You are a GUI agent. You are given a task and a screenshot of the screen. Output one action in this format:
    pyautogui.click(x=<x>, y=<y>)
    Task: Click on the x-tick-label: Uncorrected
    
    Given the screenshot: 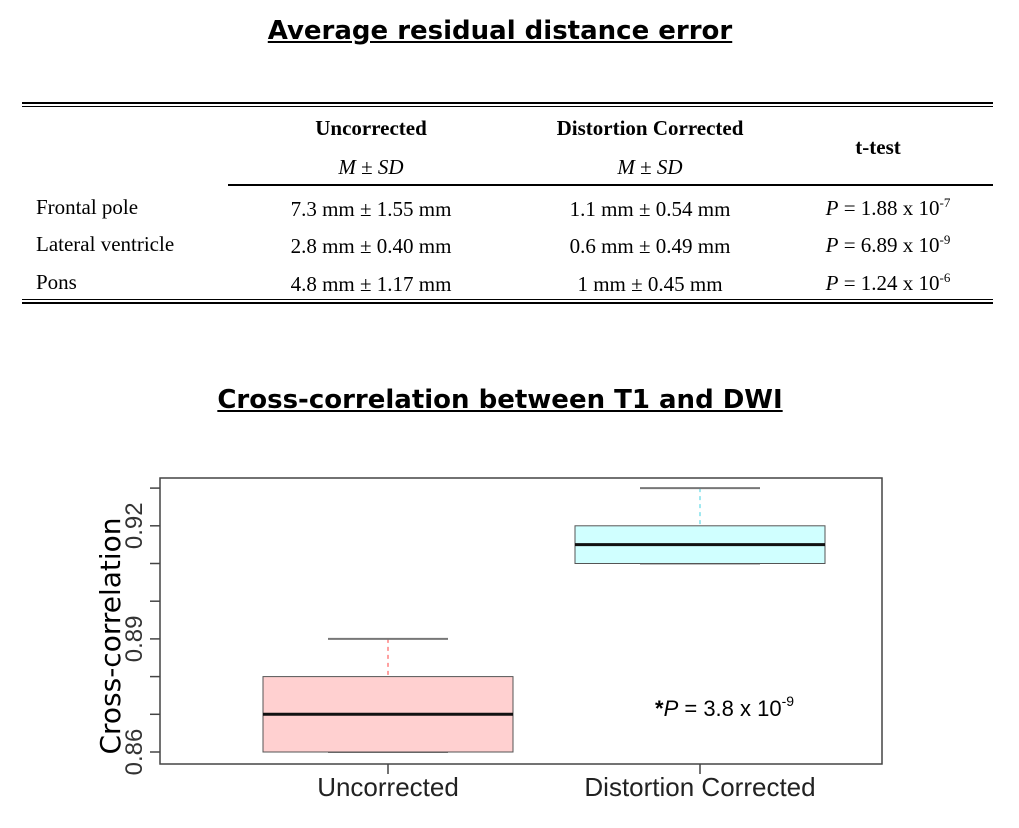 What is the action you would take?
    pyautogui.click(x=388, y=787)
    